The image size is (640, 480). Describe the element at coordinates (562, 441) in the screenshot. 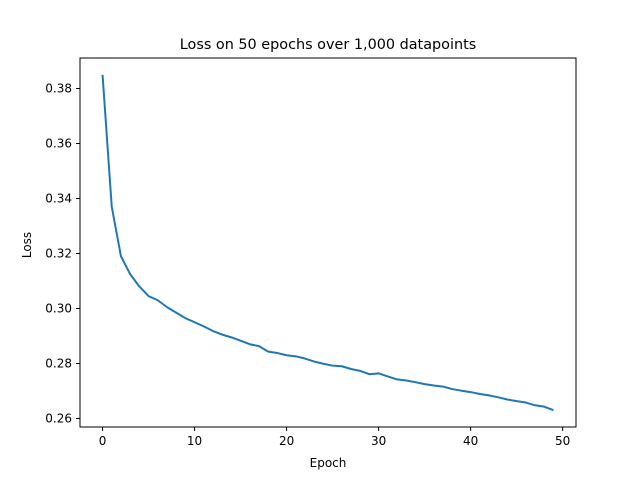

I see `x-tick-label: 50` at that location.